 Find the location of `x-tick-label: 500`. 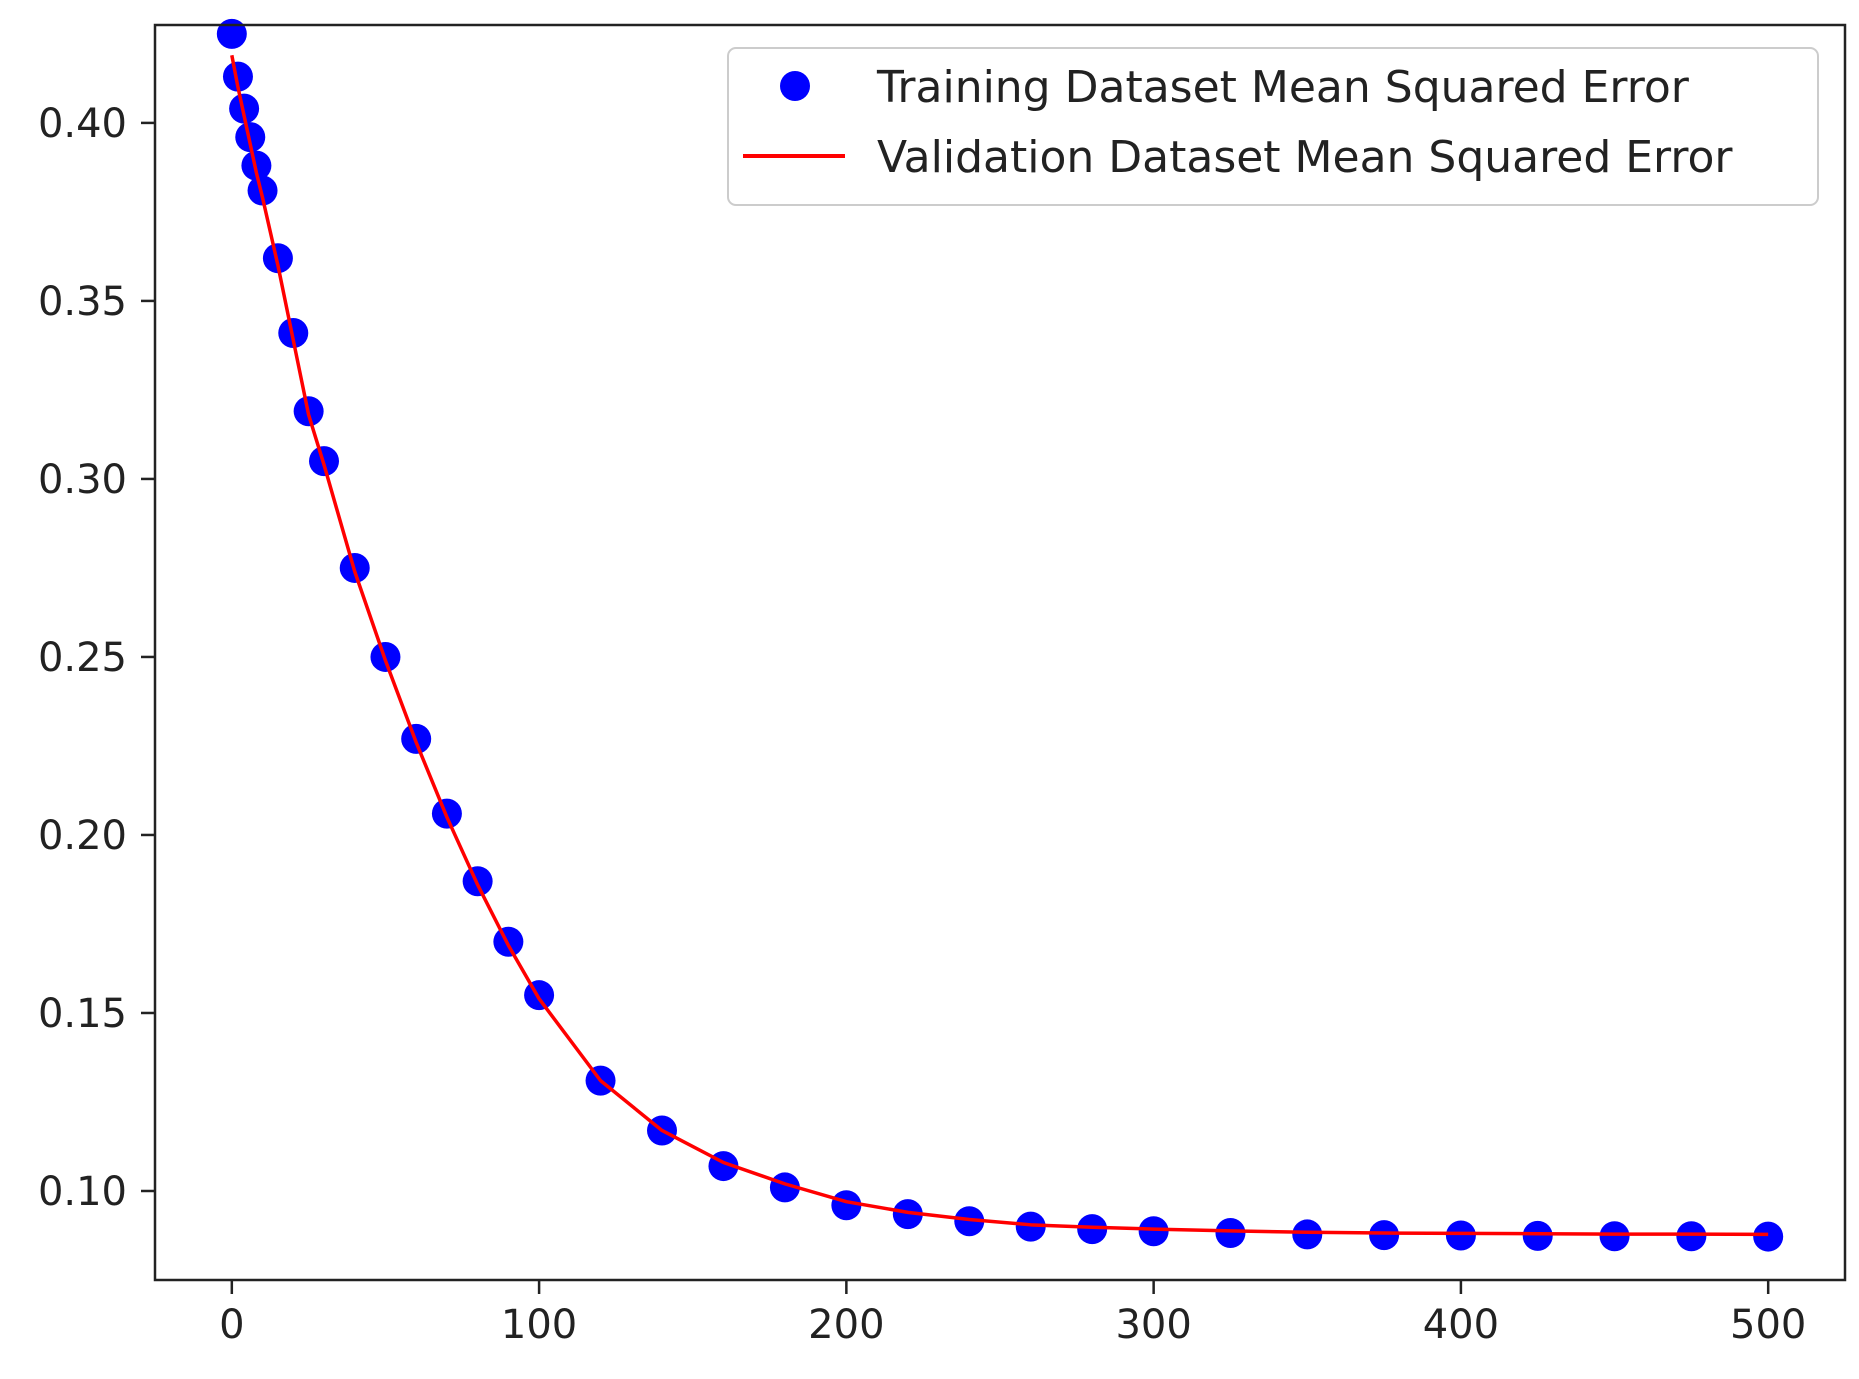

x-tick-label: 500 is located at coordinates (1768, 1325).